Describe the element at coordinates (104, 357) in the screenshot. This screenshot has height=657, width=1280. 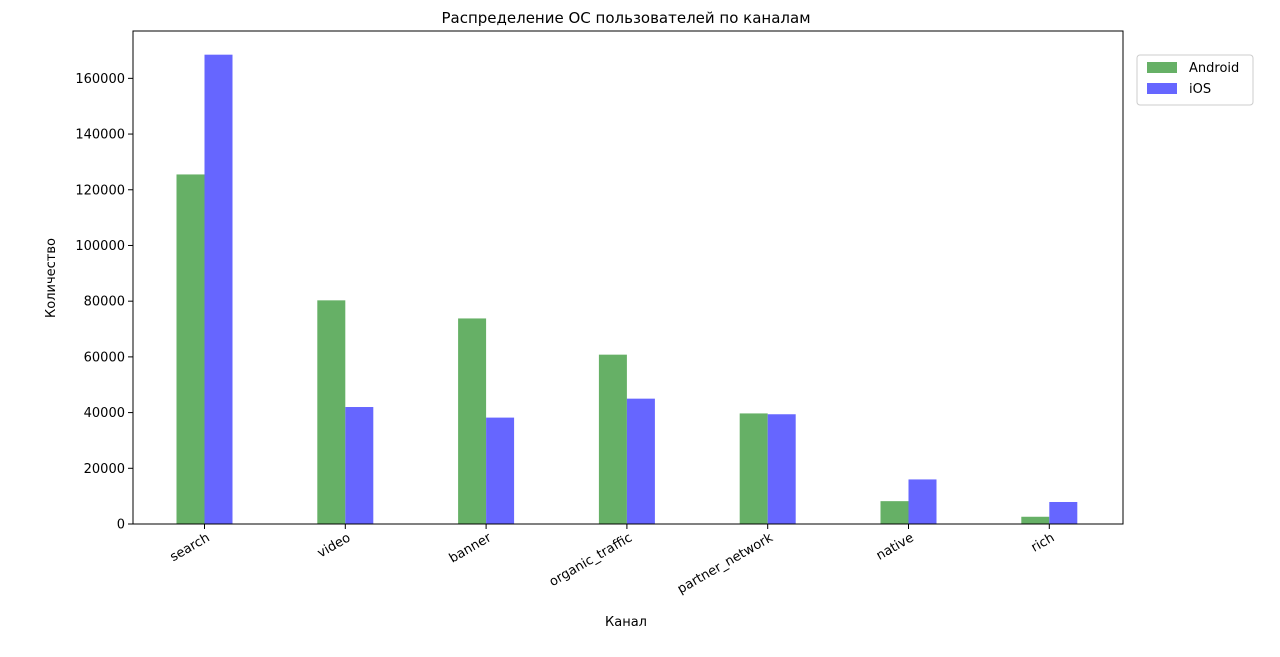
I see `y-tick-label: 60000` at that location.